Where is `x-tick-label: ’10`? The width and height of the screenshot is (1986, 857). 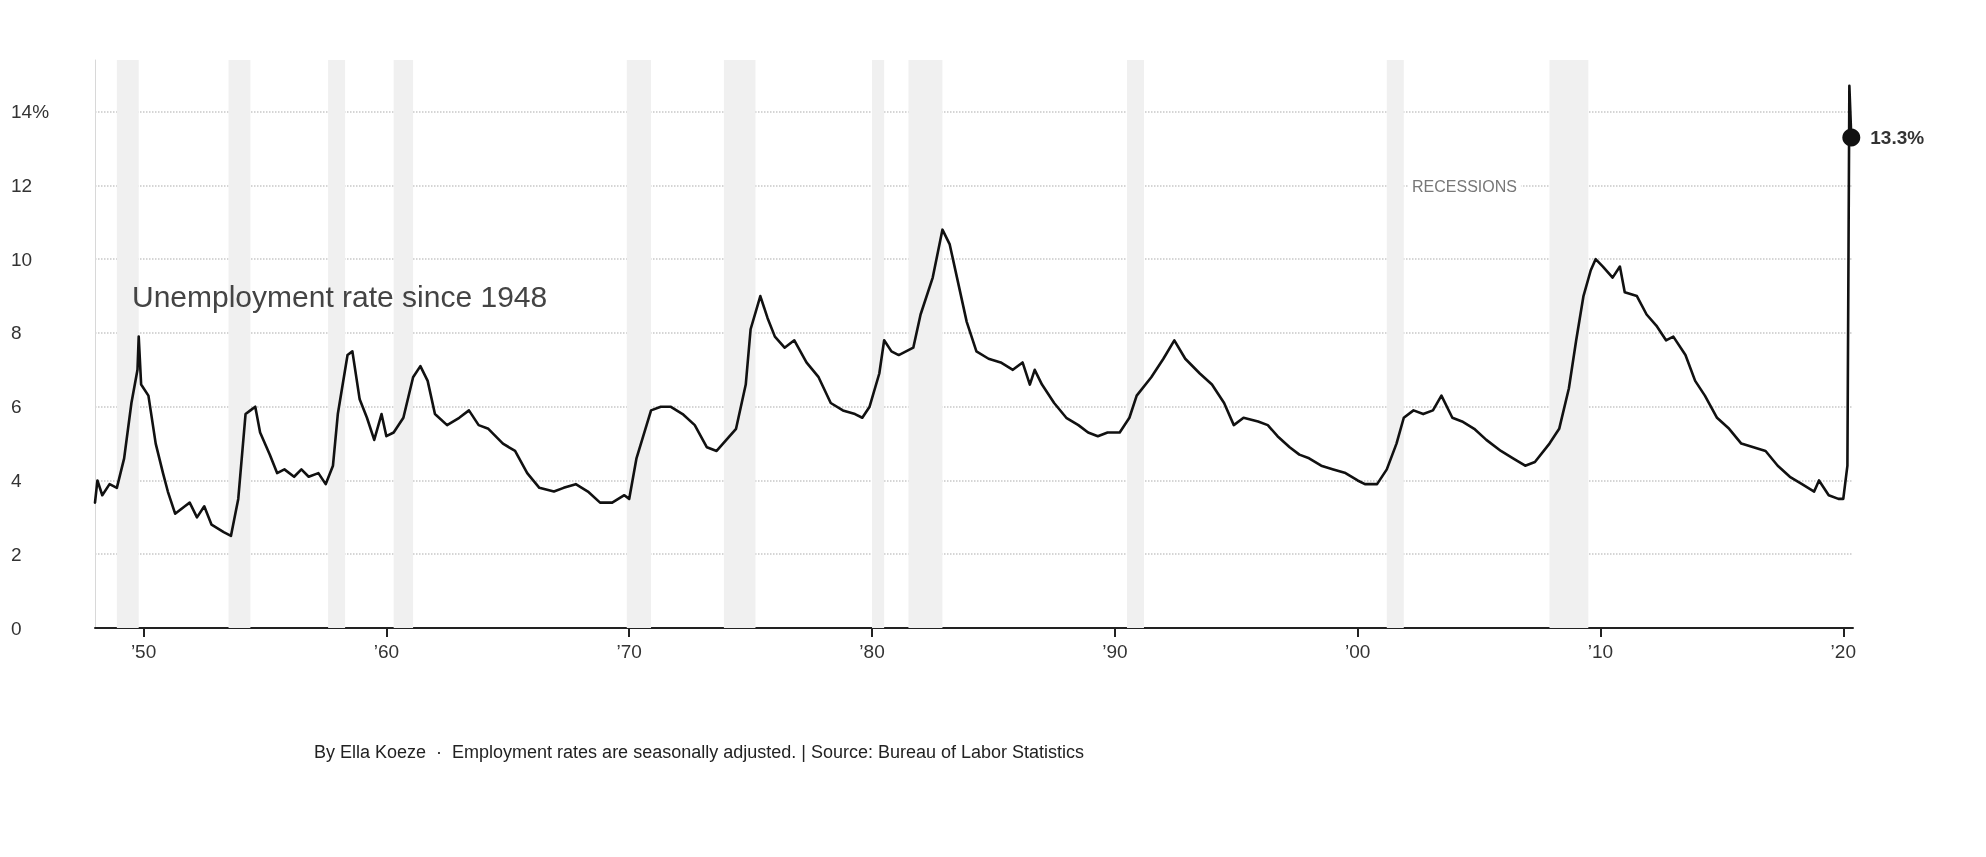
x-tick-label: ’10 is located at coordinates (1600, 651).